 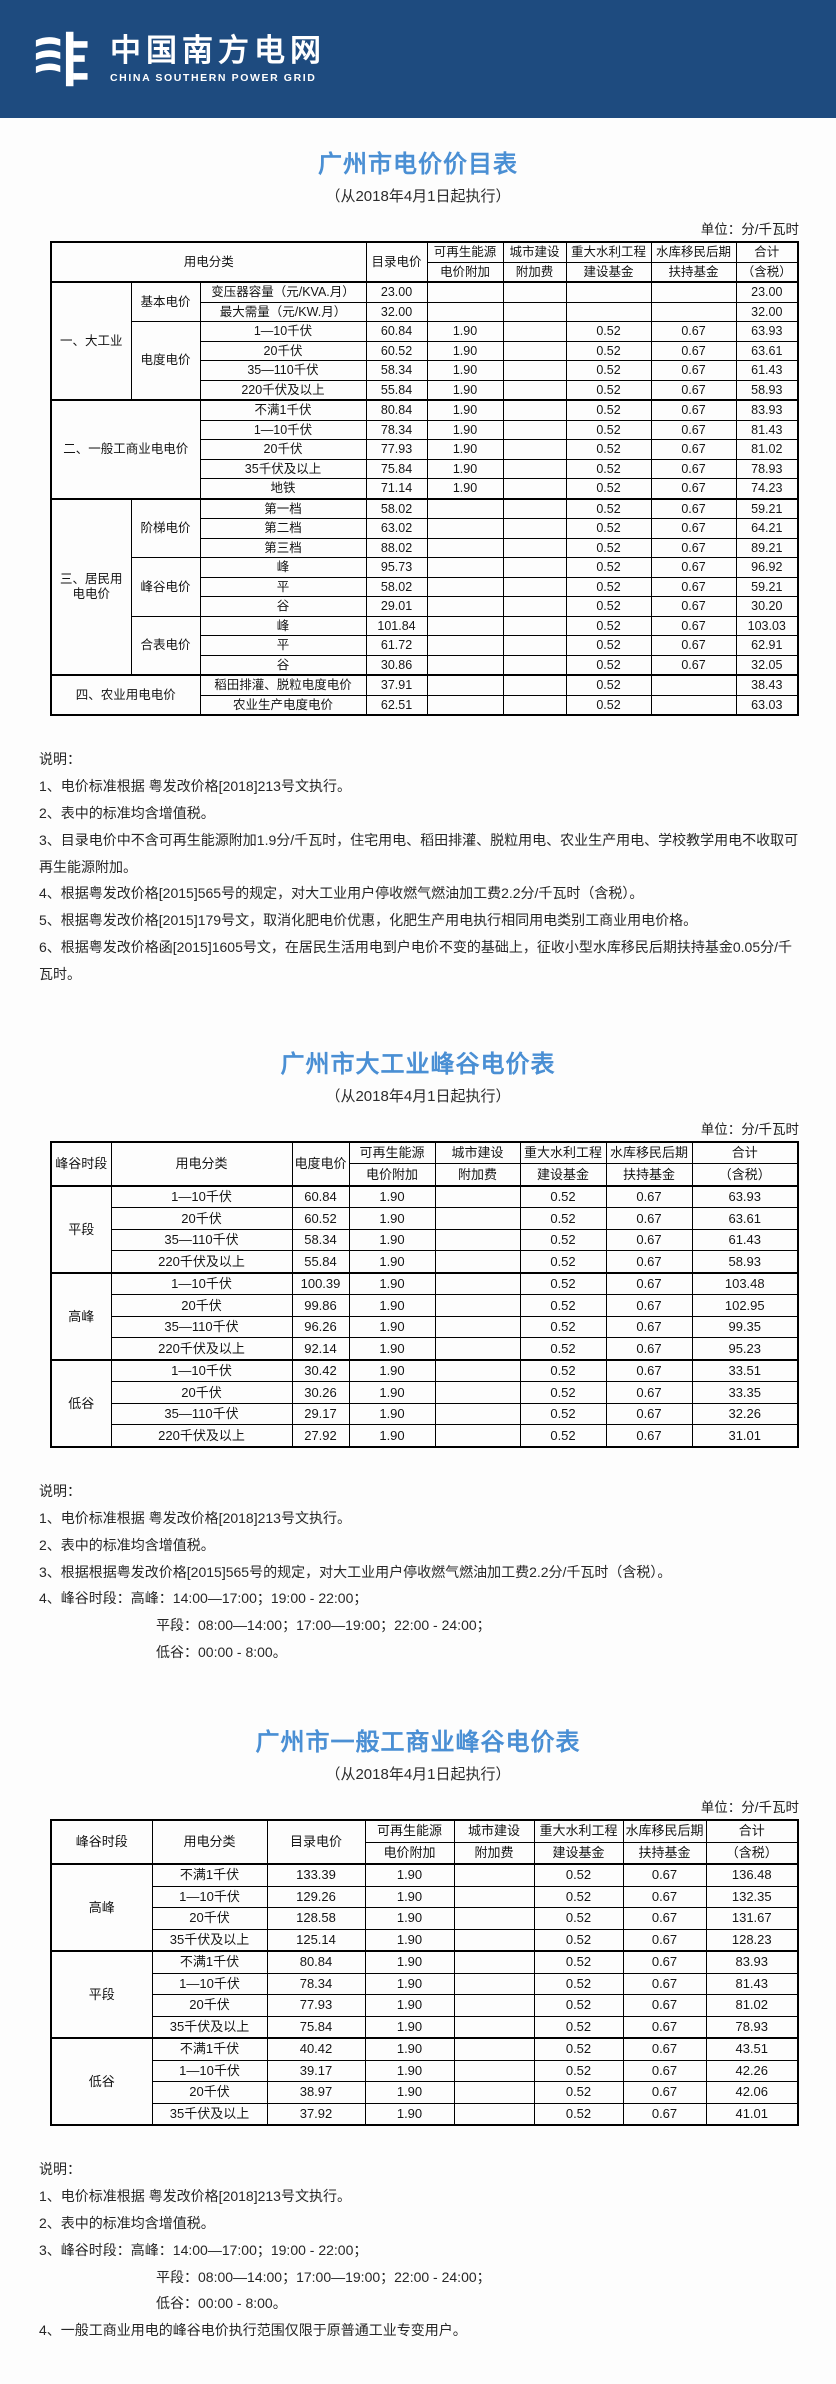 What do you see at coordinates (396, 488) in the screenshot?
I see `cell: 71.14` at bounding box center [396, 488].